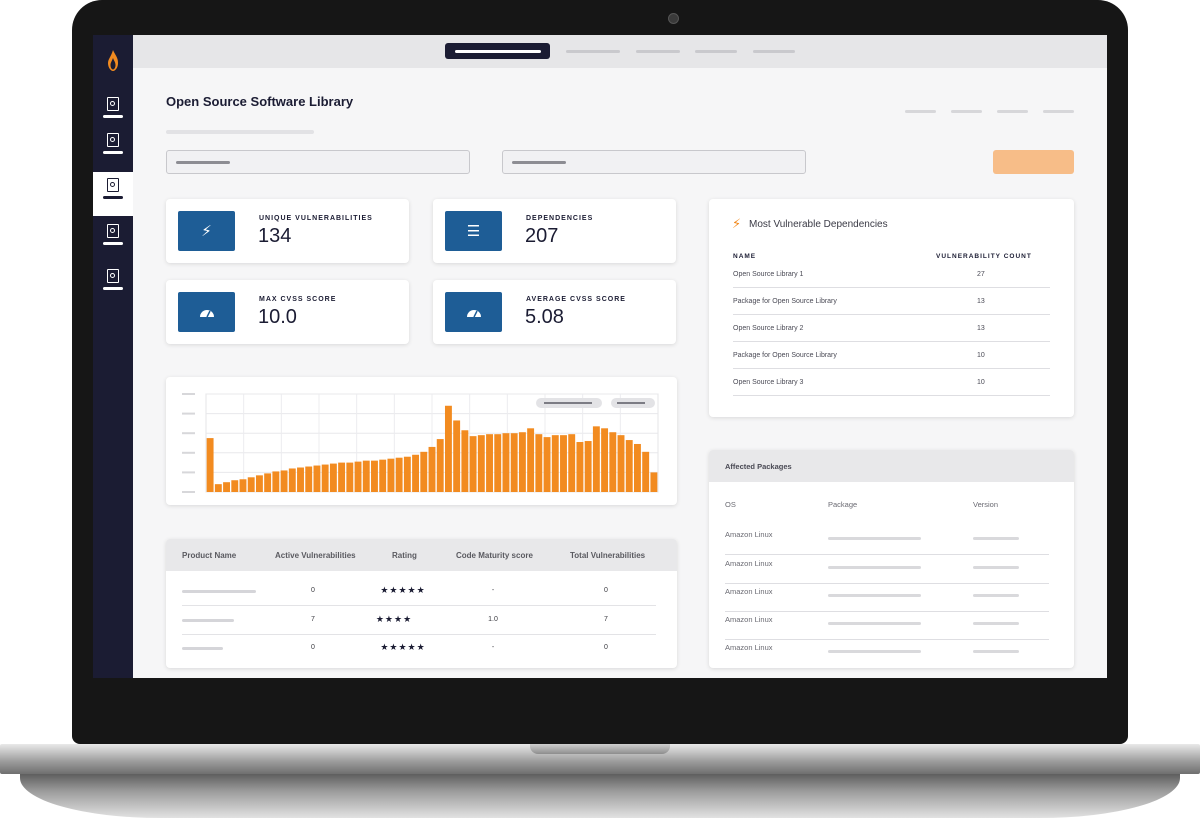 The image size is (1200, 836). I want to click on list-item: Open Source Library 2 13, so click(891, 328).